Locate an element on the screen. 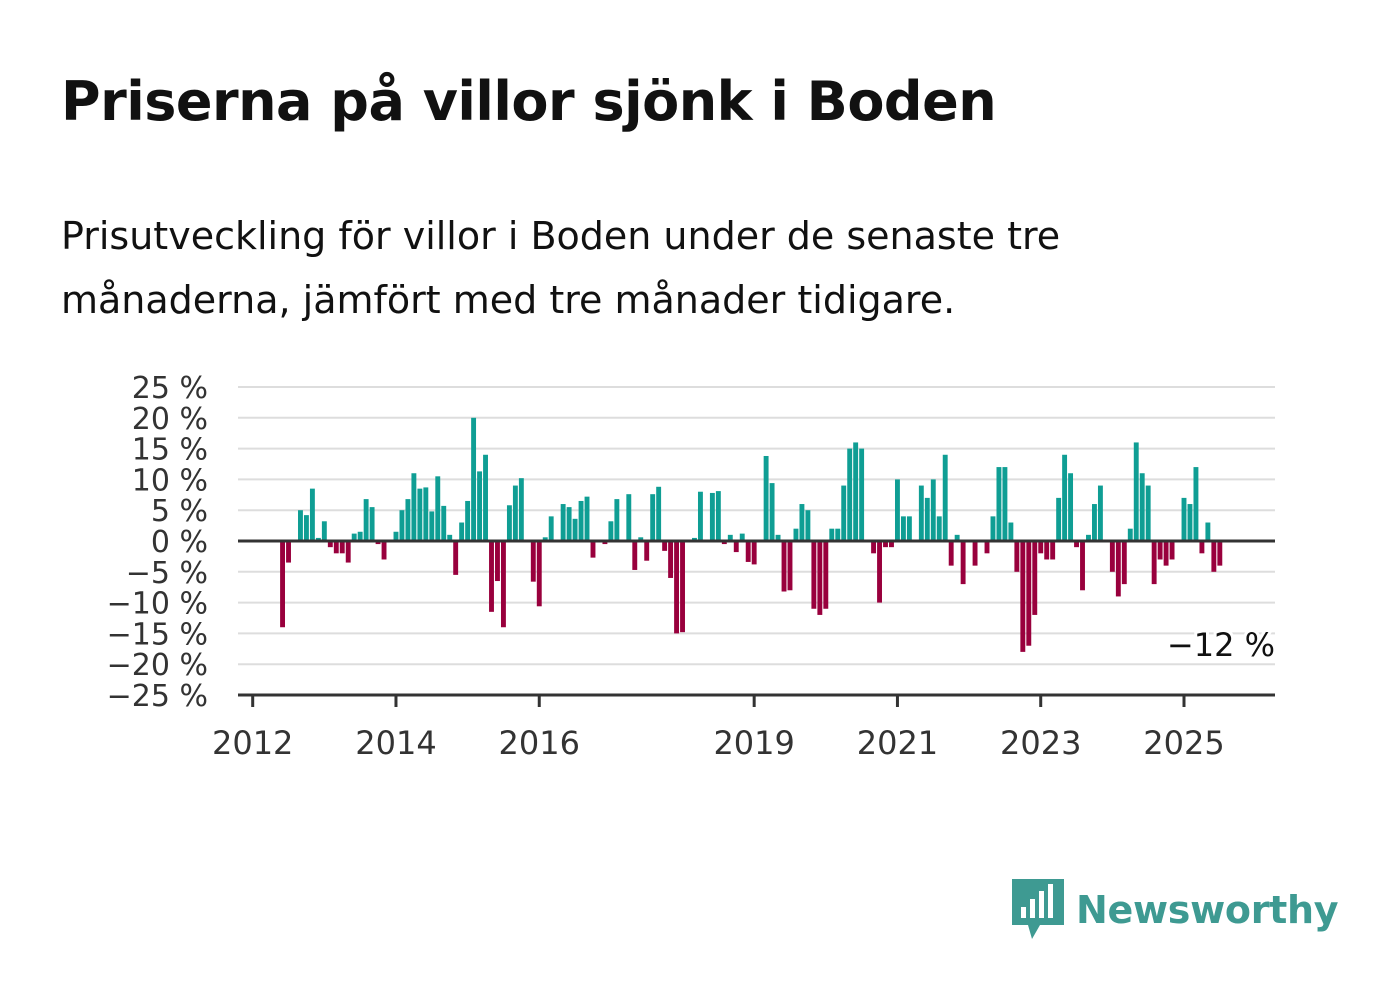 The width and height of the screenshot is (1382, 999). y-tick-label: 0 % is located at coordinates (179, 542).